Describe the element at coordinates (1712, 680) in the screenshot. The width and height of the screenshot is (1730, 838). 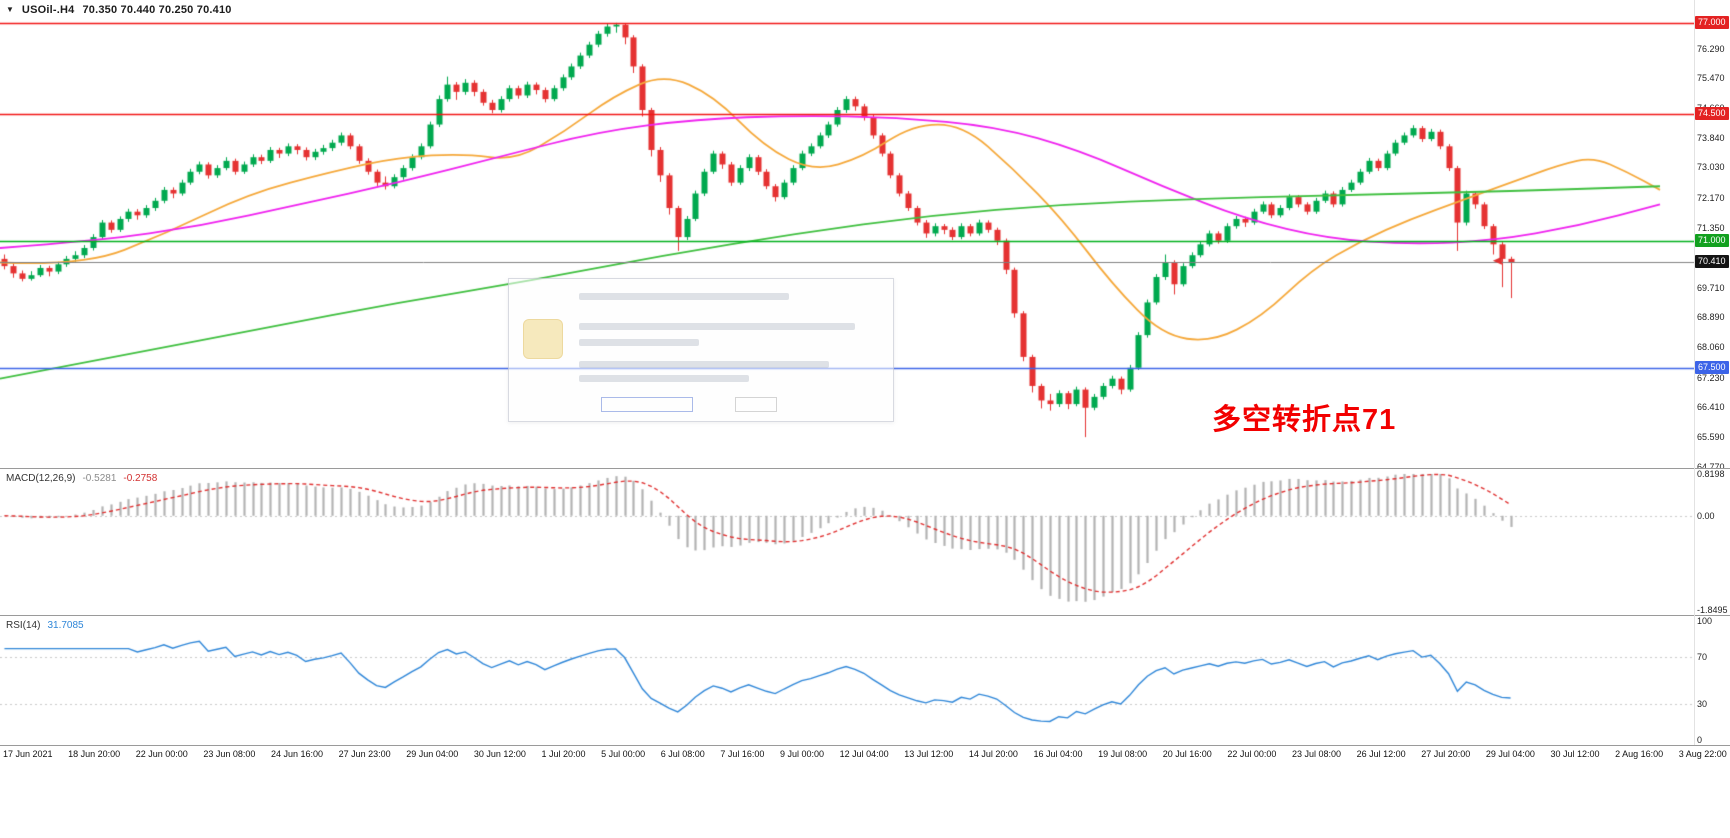
I see `rsi-axis: 100 70 30 0` at that location.